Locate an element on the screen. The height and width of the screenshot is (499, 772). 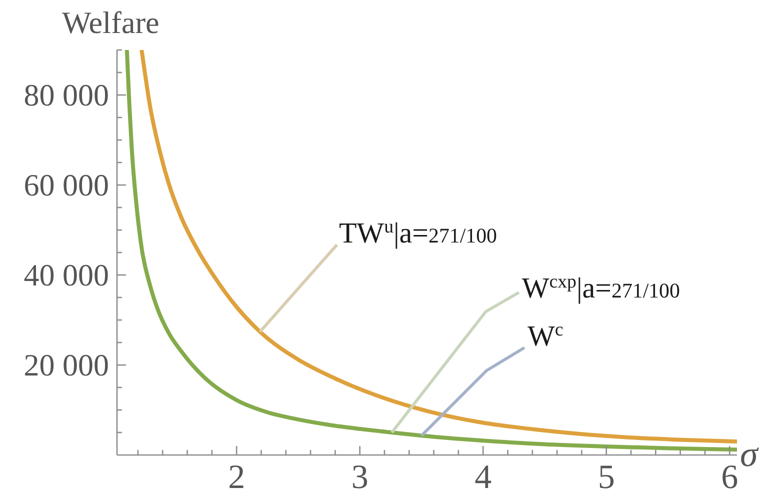
x-tick-label: 3 is located at coordinates (359, 477).